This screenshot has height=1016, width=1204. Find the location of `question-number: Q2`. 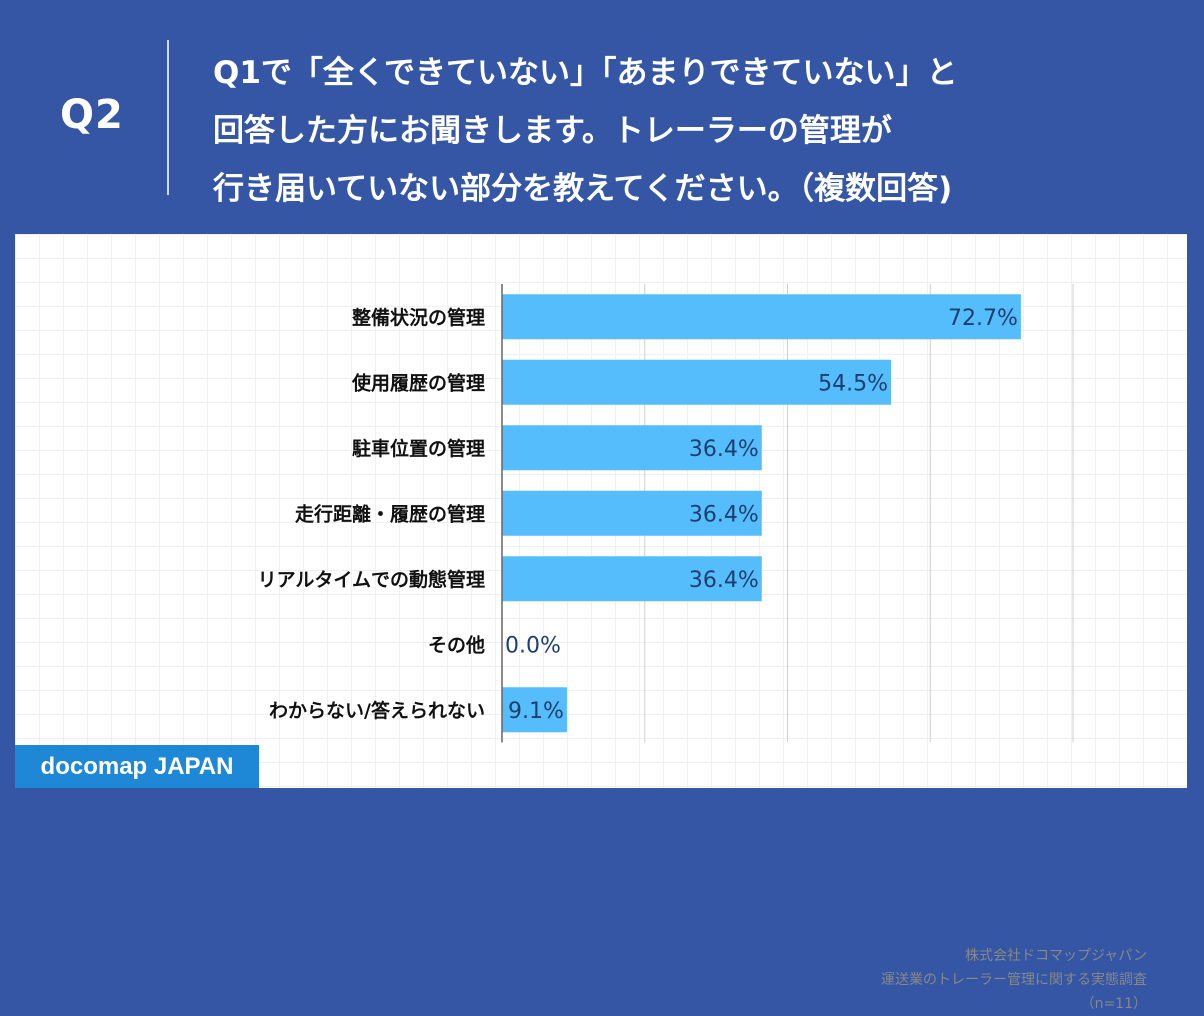

question-number: Q2 is located at coordinates (92, 115).